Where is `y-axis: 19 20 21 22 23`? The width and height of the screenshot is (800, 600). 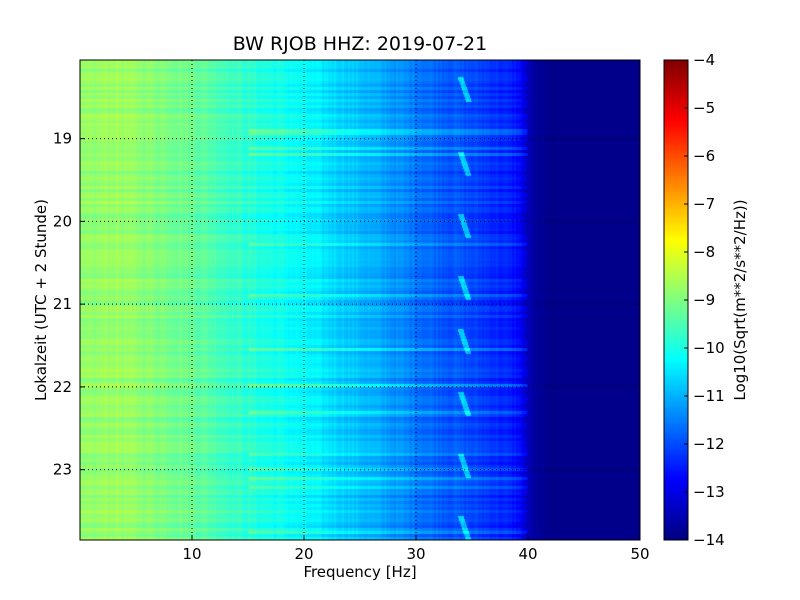 y-axis: 19 20 21 22 23 is located at coordinates (69, 304).